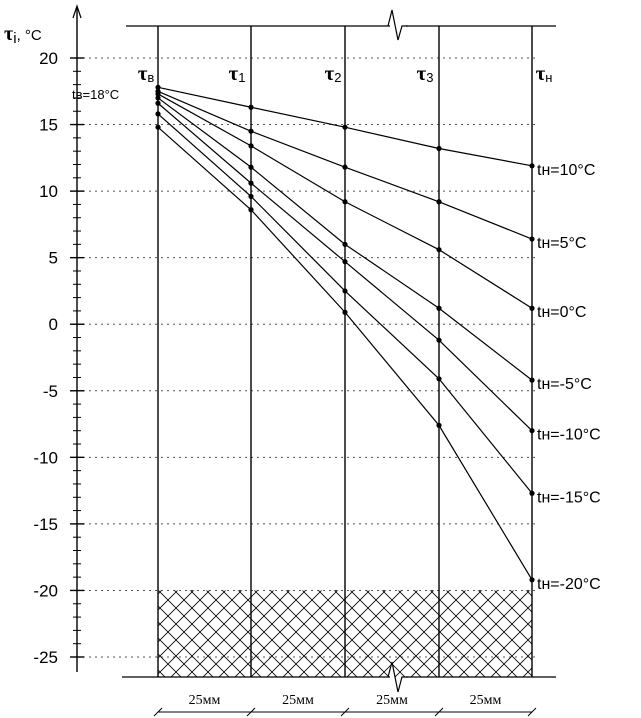 Image resolution: width=641 pixels, height=718 pixels. I want to click on column-label: τ3, so click(425, 73).